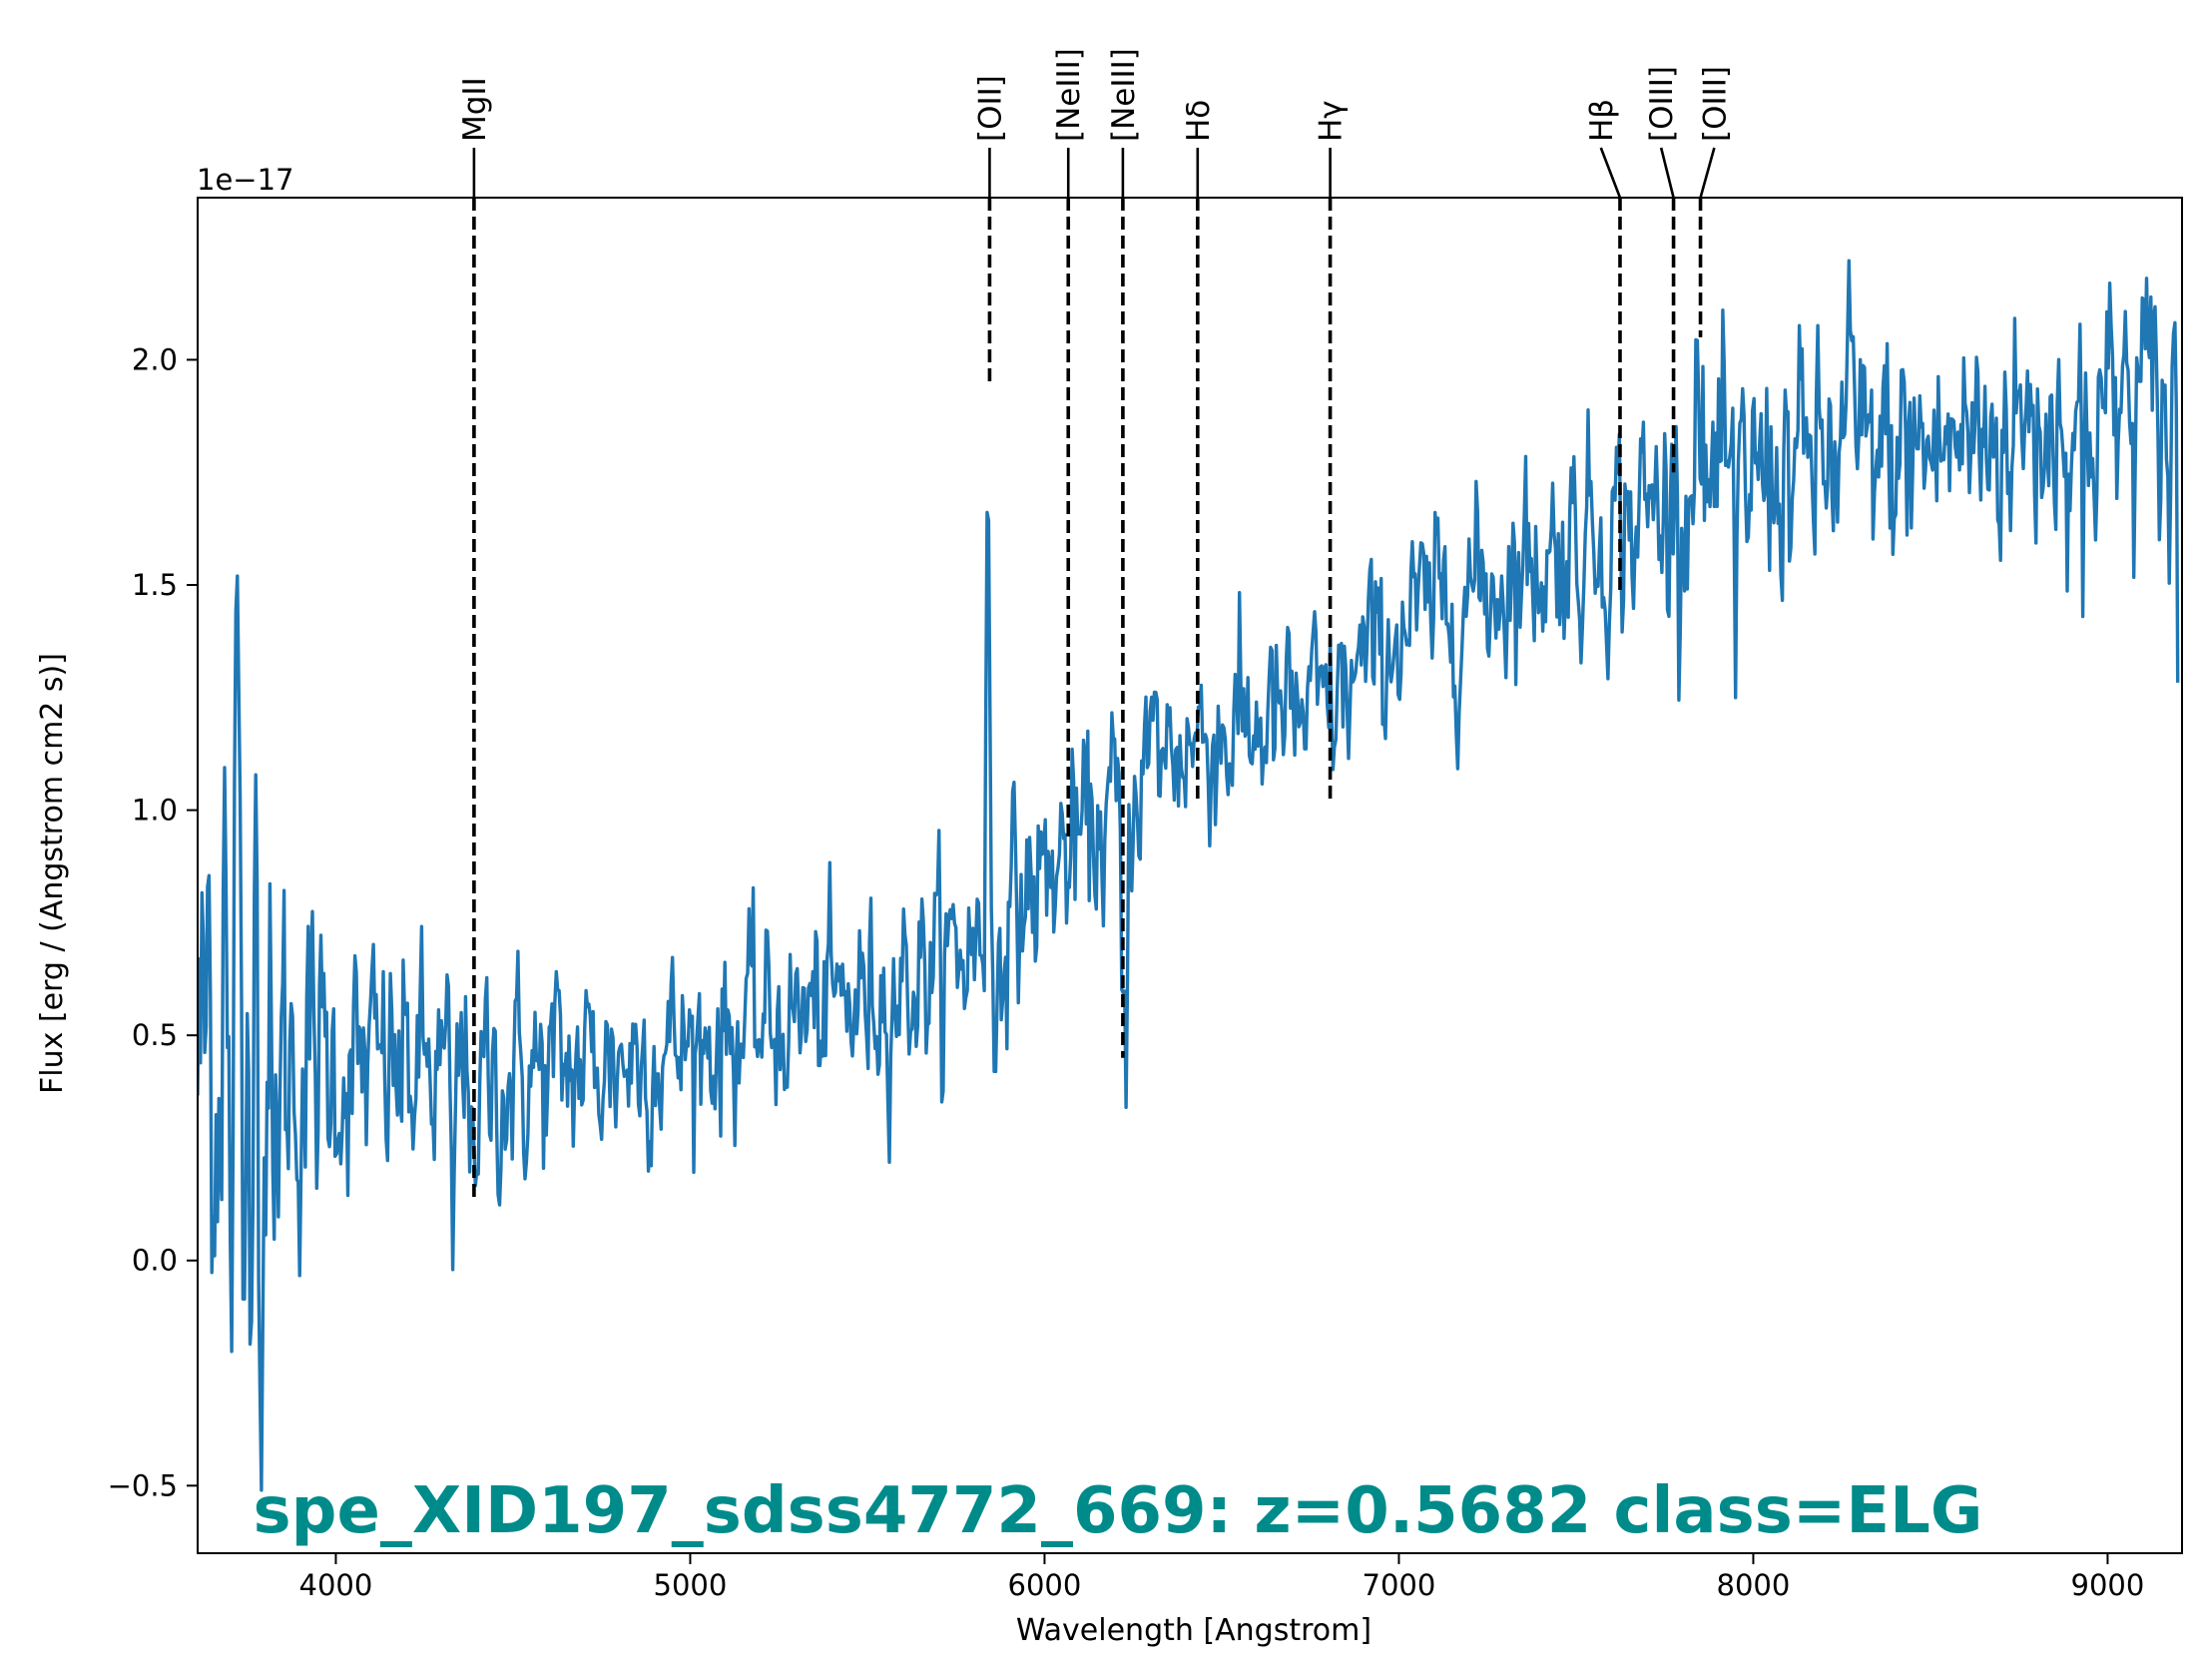  I want to click on x-tick-label: 4000, so click(336, 1585).